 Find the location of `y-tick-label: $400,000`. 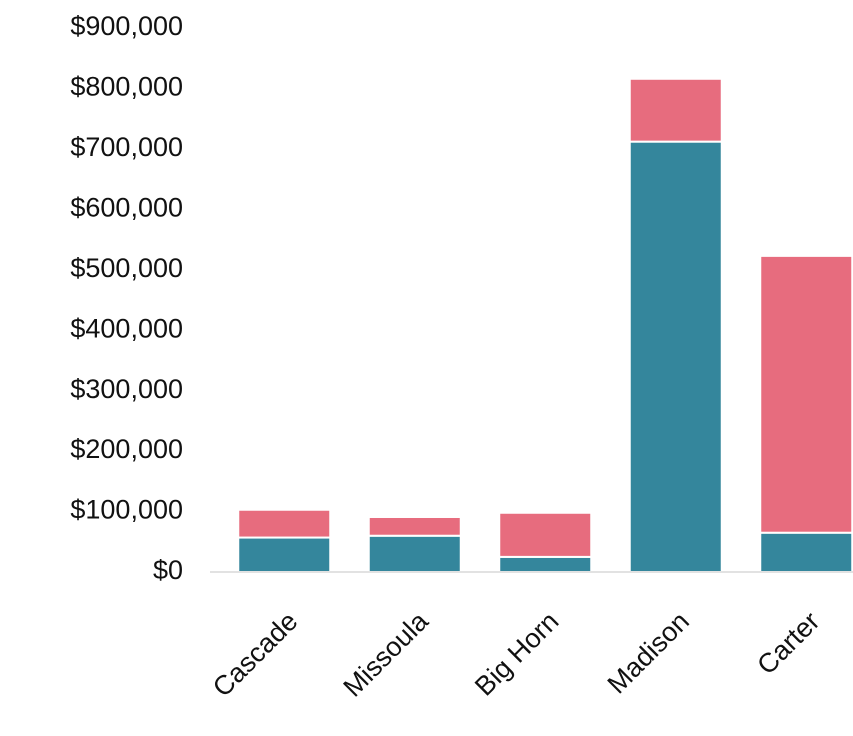

y-tick-label: $400,000 is located at coordinates (126, 328).